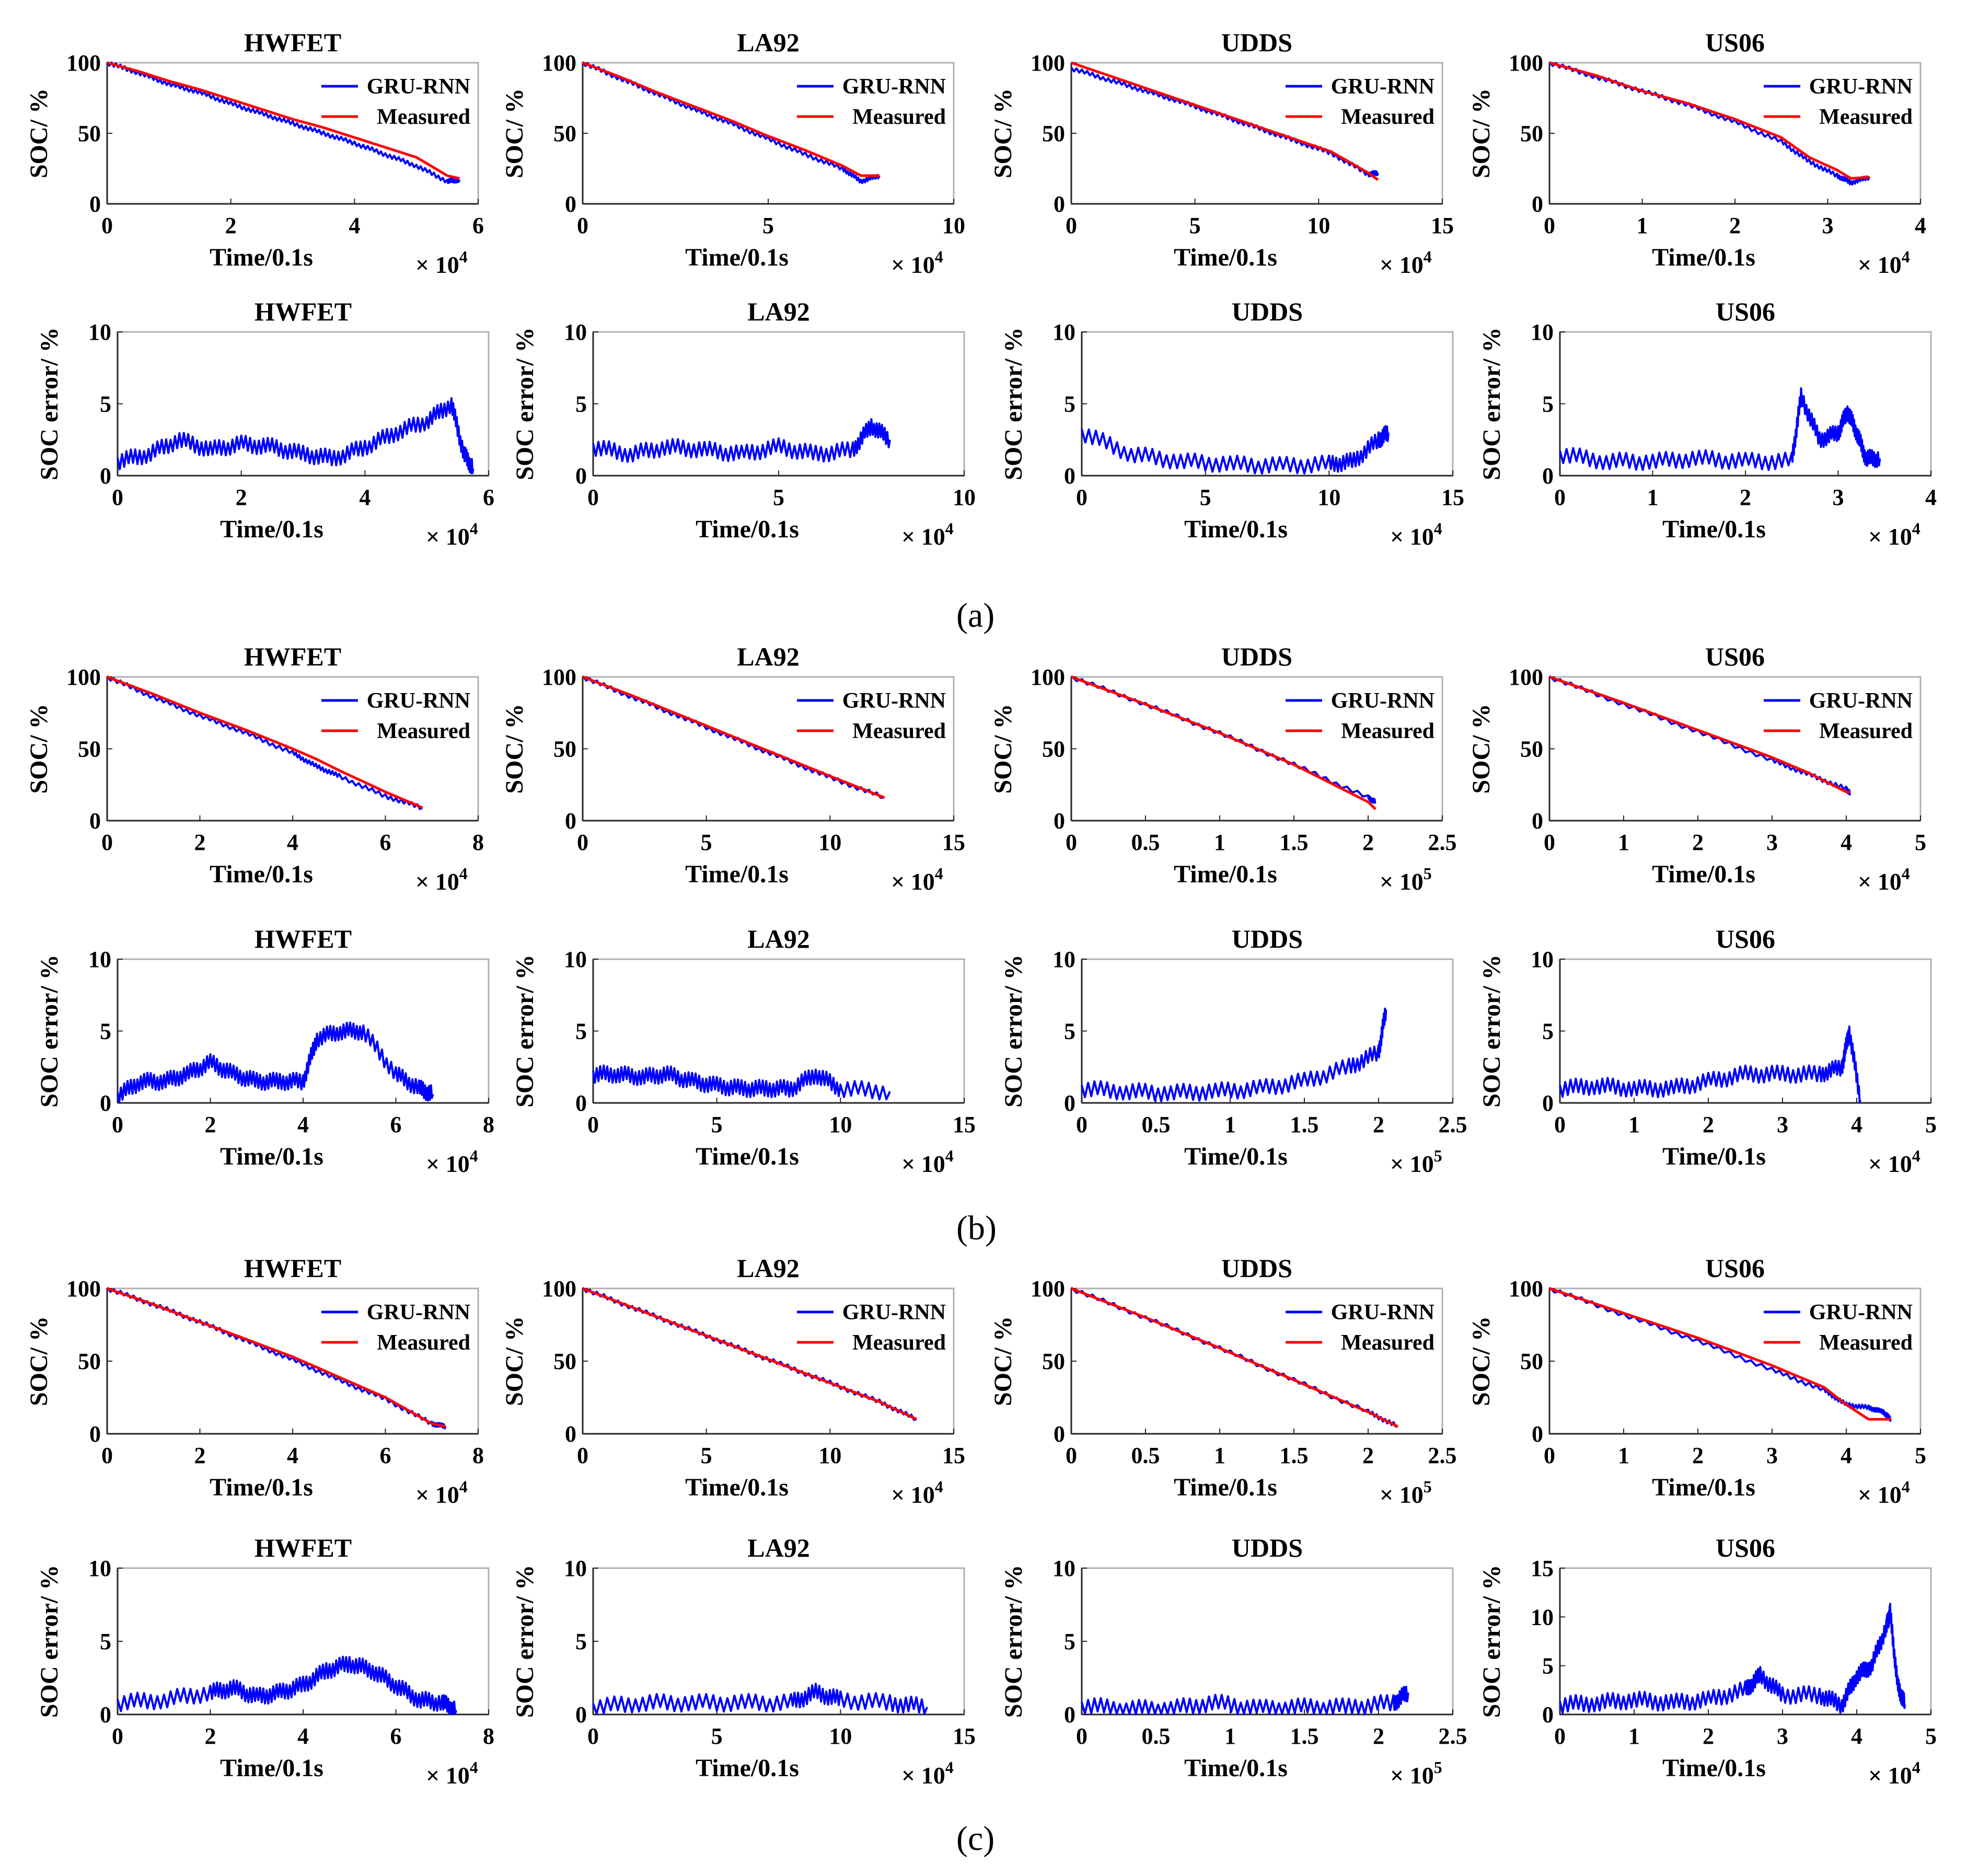 This screenshot has width=1967, height=1876. Describe the element at coordinates (750, 1354) in the screenshot. I see `series-line-measured` at that location.